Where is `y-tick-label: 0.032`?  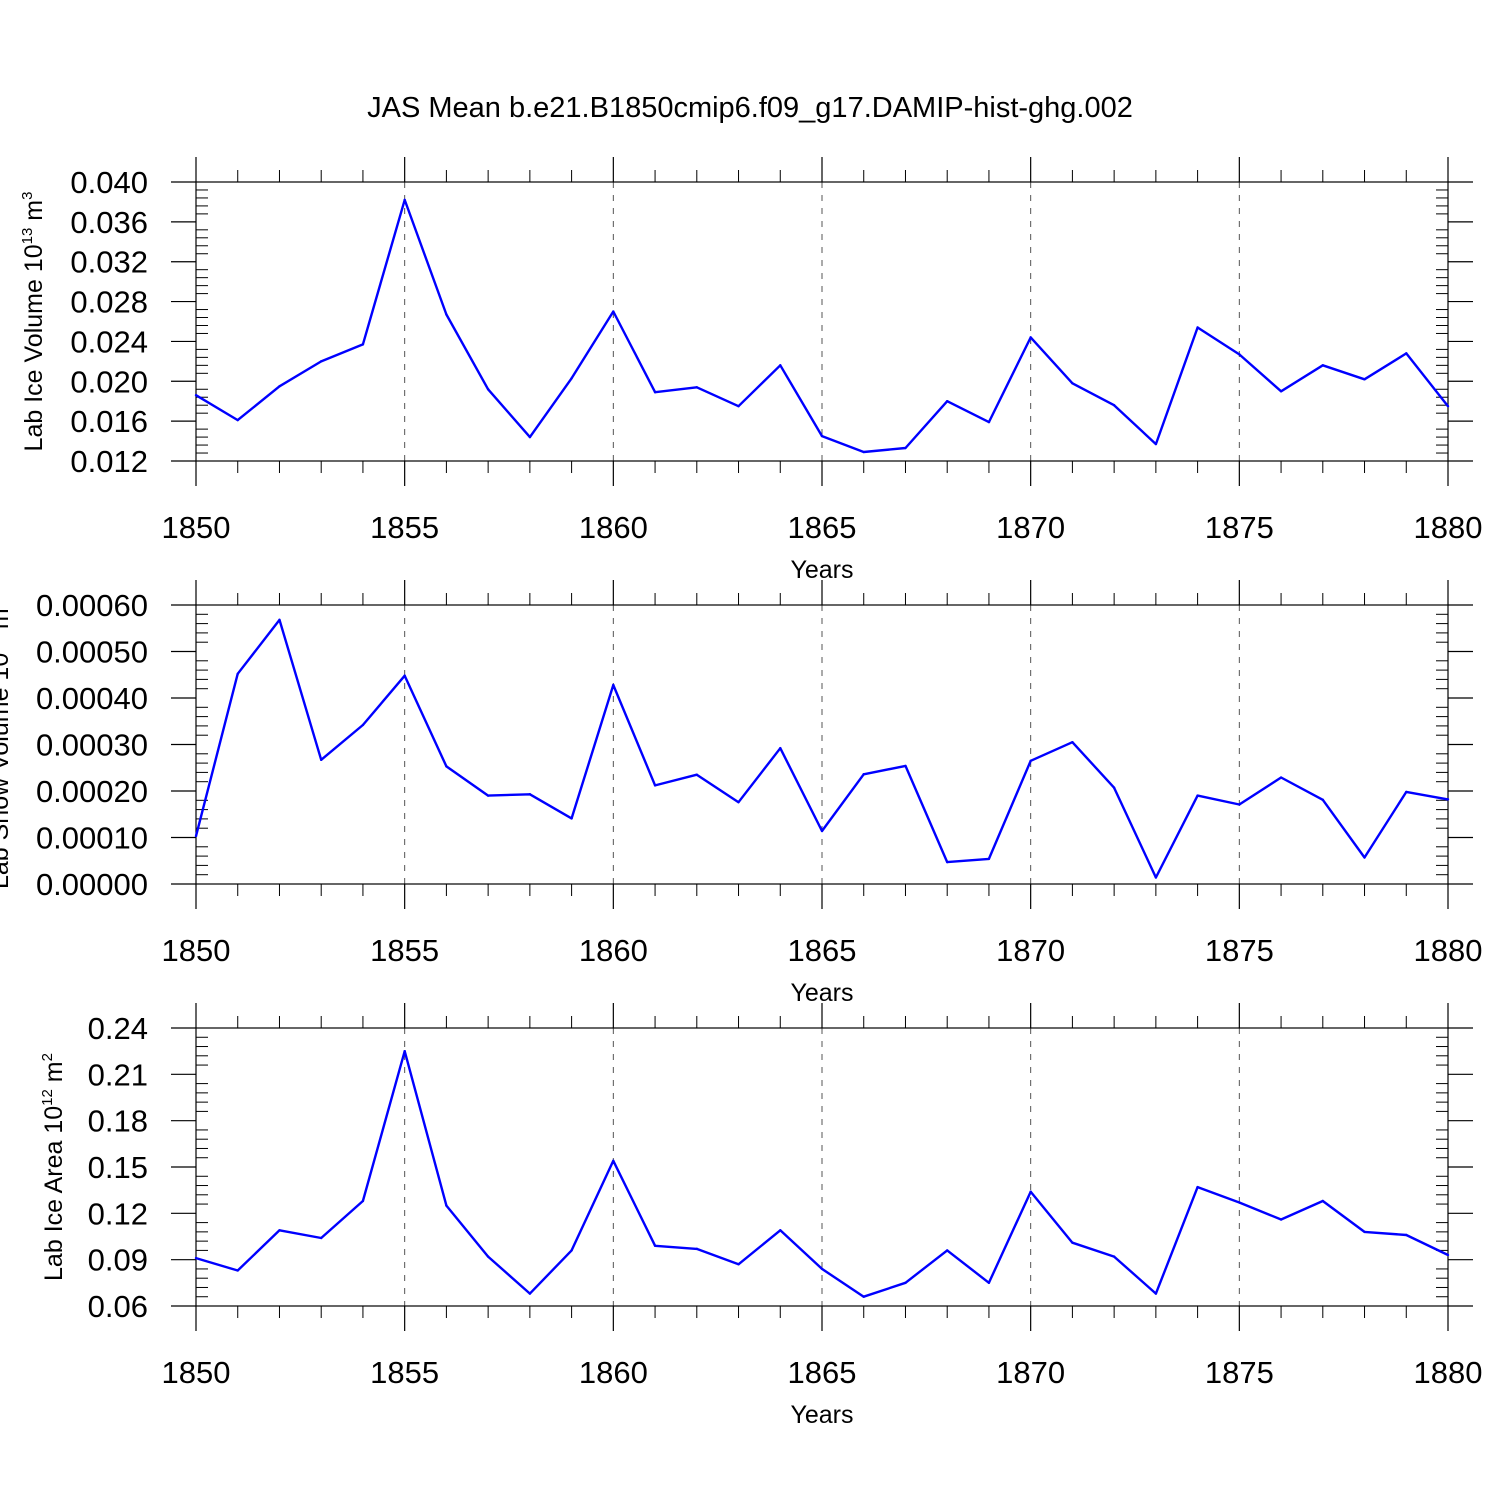 y-tick-label: 0.032 is located at coordinates (109, 262).